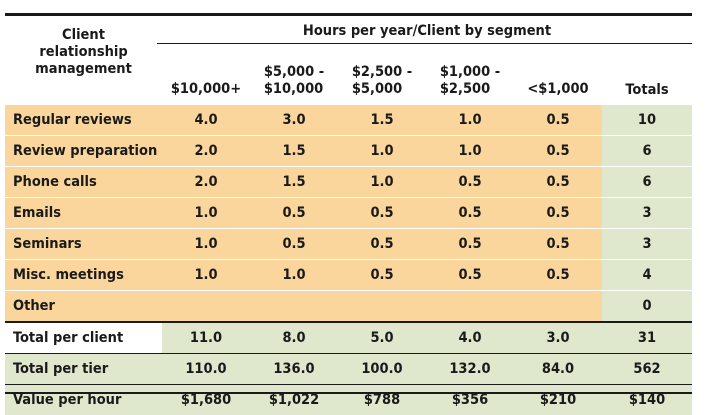 This screenshot has width=707, height=415. Describe the element at coordinates (294, 76) in the screenshot. I see `header-segment: $5,000 -$10,000` at that location.